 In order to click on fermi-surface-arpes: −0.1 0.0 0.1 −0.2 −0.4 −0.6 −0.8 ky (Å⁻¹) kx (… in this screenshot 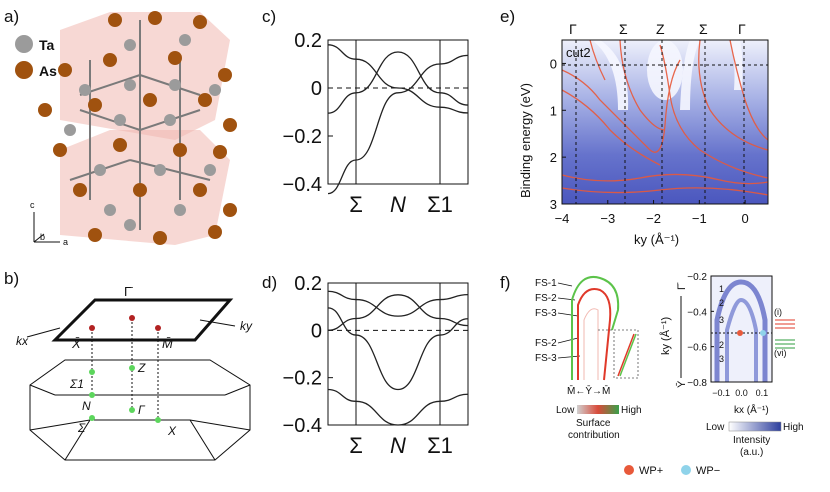, I will do `click(731, 365)`.